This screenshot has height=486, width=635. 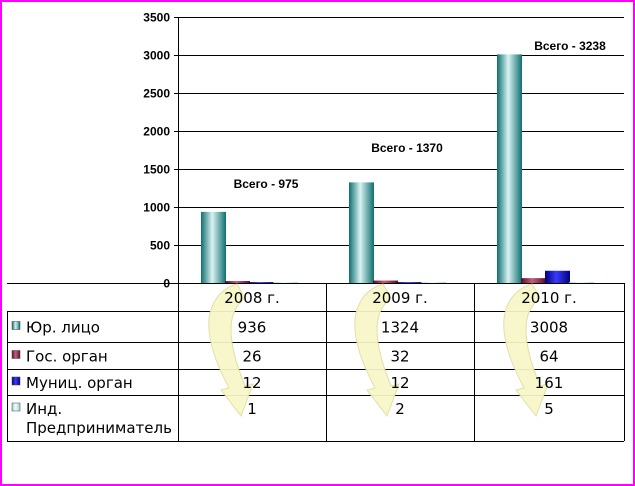 I want to click on x-tick-label: 2009 г., so click(x=400, y=298).